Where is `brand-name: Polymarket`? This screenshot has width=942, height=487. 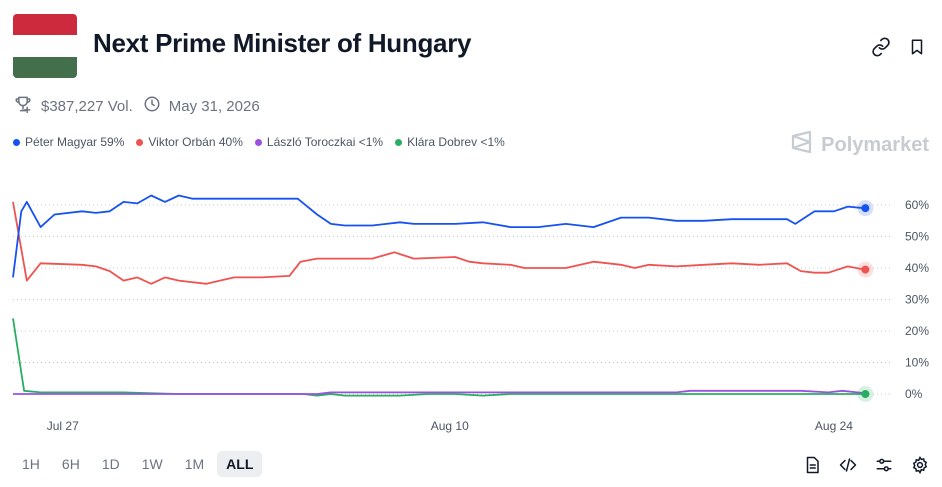 brand-name: Polymarket is located at coordinates (875, 144).